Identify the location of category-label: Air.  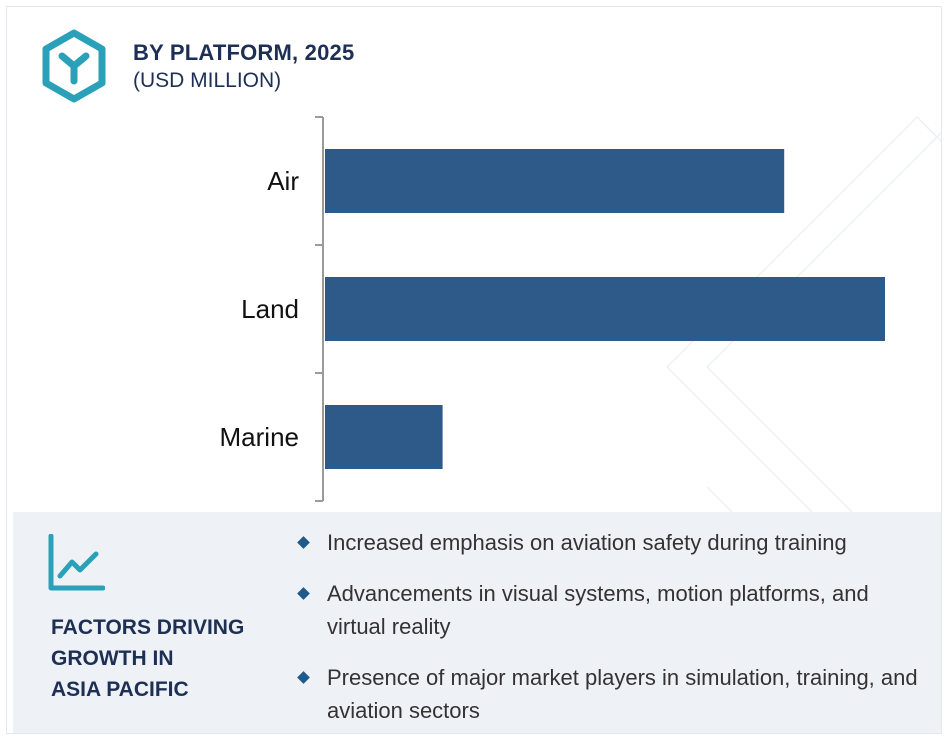
(283, 181).